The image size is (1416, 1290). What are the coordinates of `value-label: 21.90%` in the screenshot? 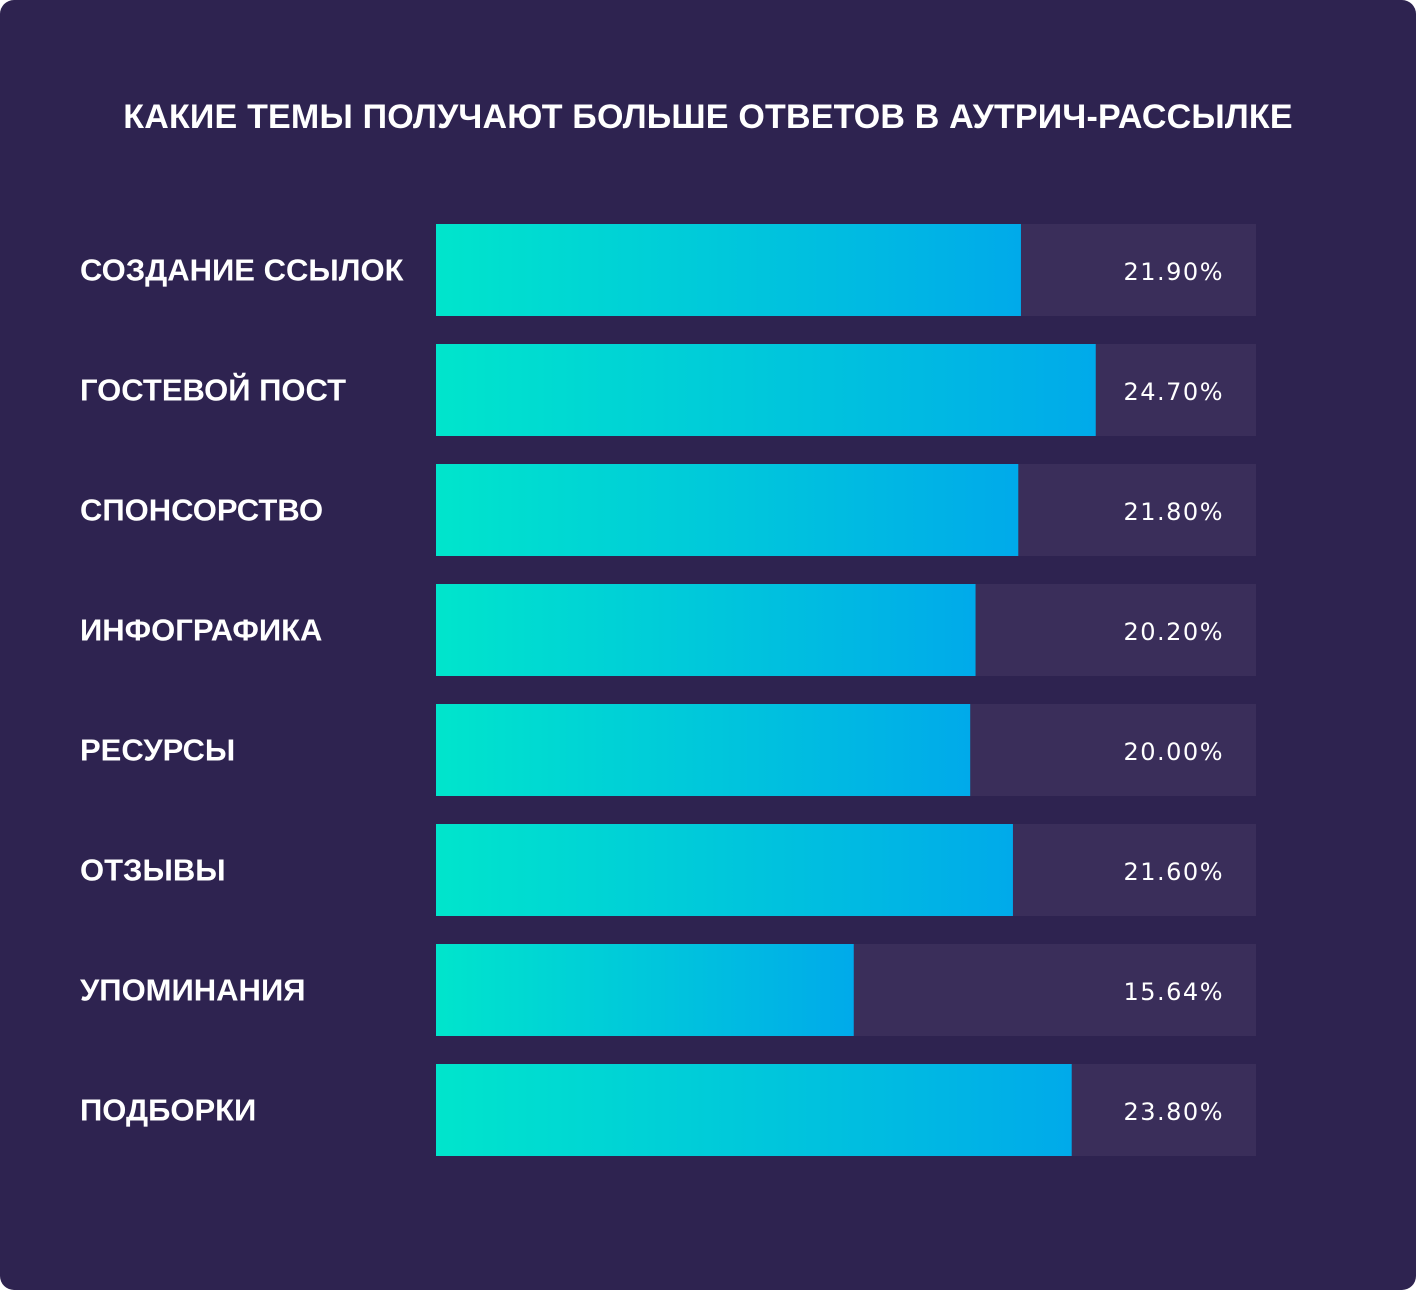 It's located at (1173, 272).